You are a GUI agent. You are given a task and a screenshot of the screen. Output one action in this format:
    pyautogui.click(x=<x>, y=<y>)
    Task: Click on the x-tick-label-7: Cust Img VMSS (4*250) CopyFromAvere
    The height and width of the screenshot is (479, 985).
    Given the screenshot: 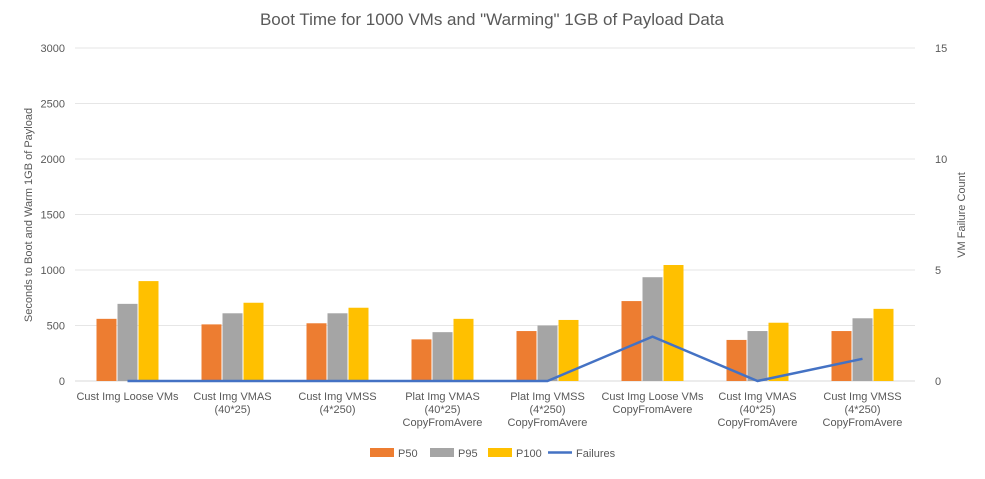 What is the action you would take?
    pyautogui.click(x=863, y=410)
    